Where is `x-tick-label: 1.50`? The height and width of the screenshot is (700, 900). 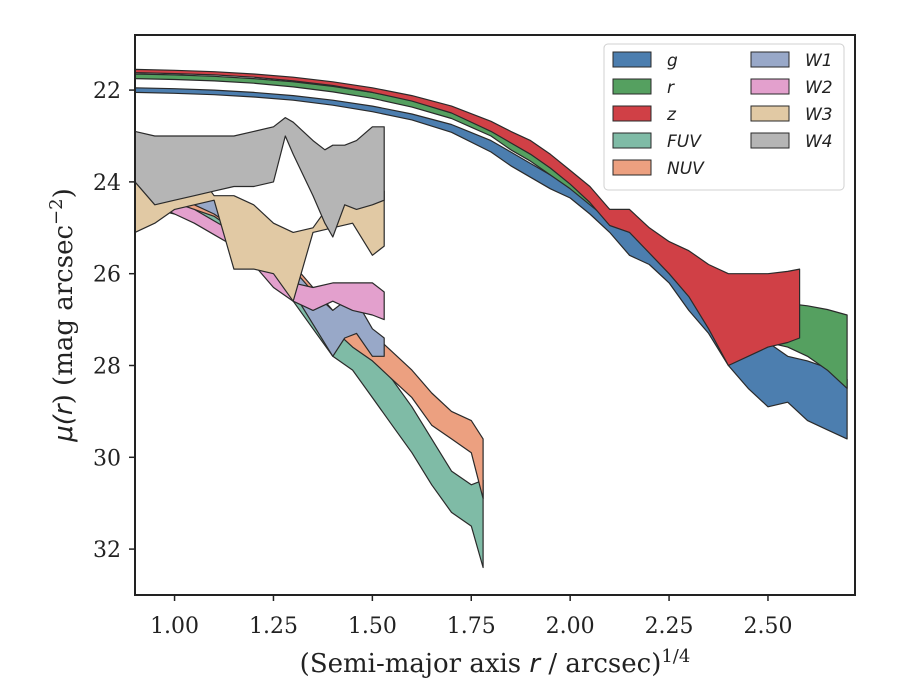
x-tick-label: 1.50 is located at coordinates (372, 626).